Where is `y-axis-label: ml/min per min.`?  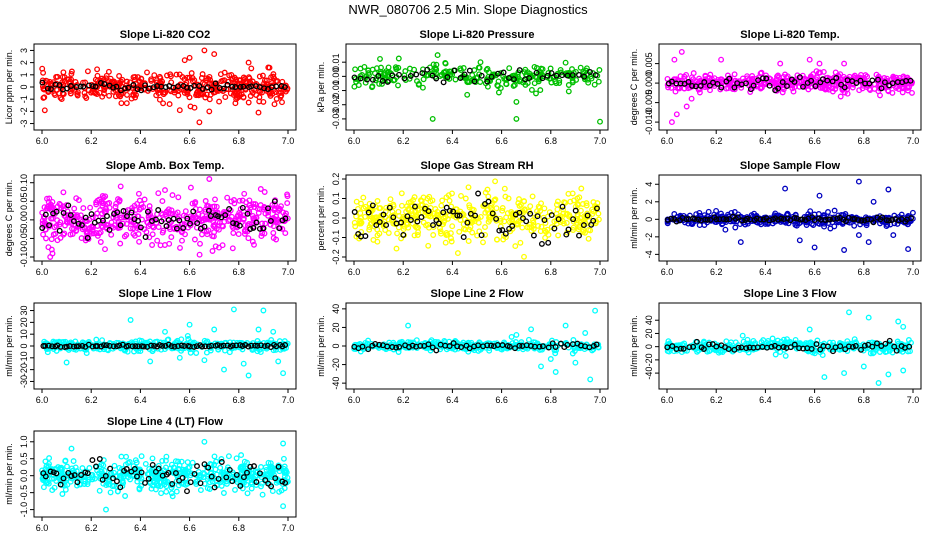 y-axis-label: ml/min per min. is located at coordinates (321, 346).